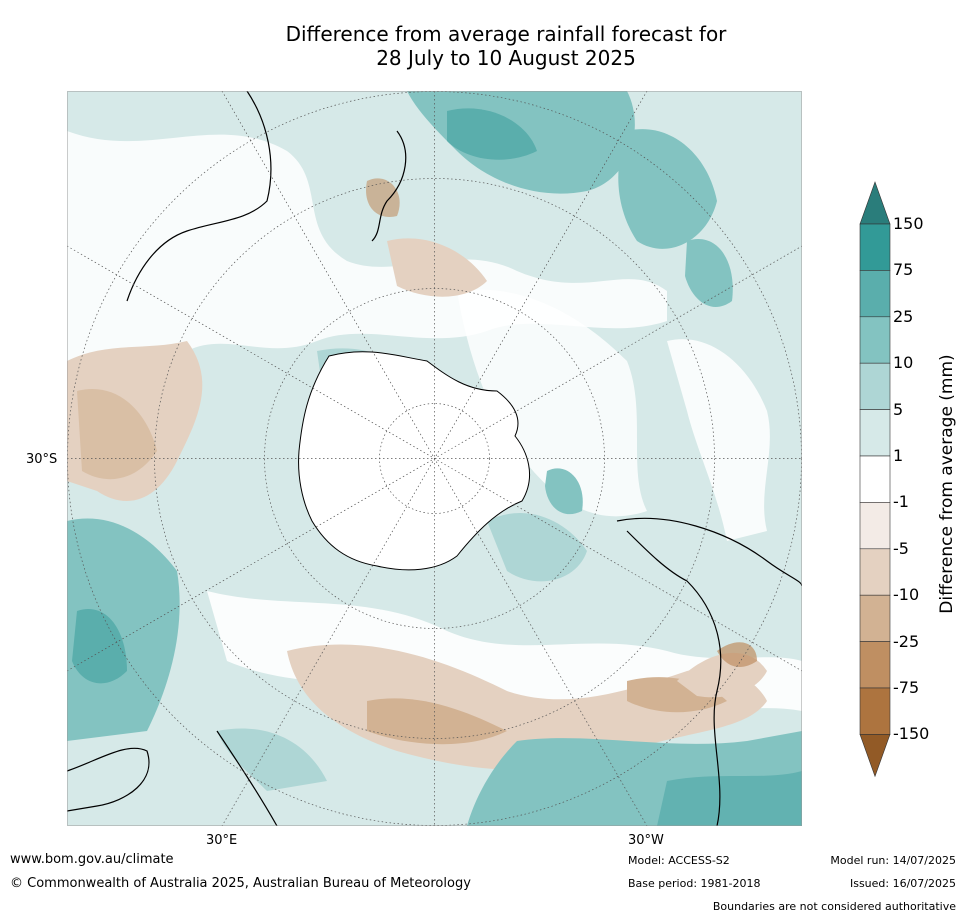 This screenshot has height=919, width=965. I want to click on colorbar-tick-label: 150, so click(908, 223).